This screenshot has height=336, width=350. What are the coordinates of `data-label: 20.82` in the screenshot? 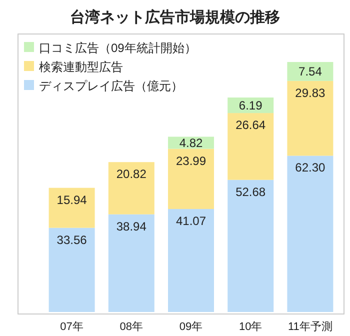 It's located at (131, 174).